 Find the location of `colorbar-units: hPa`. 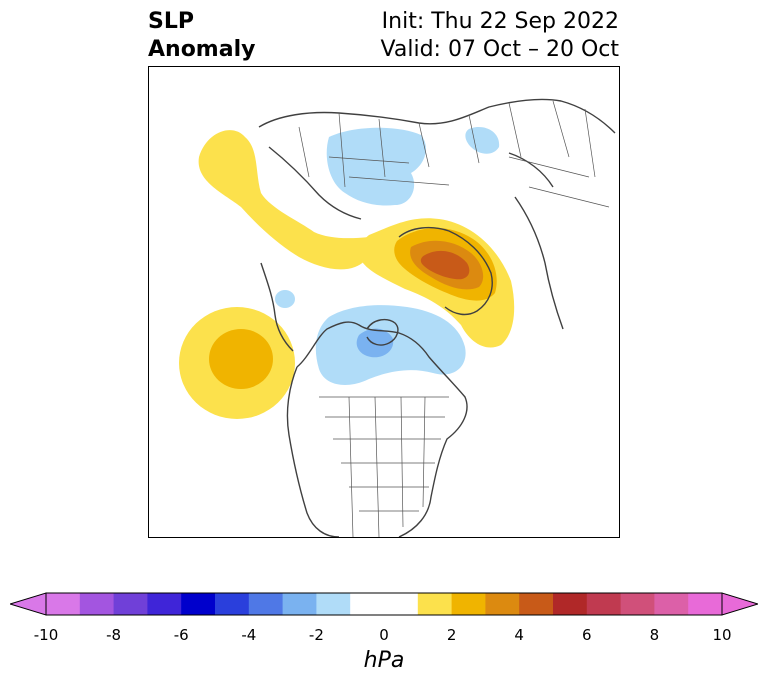

colorbar-units: hPa is located at coordinates (384, 660).